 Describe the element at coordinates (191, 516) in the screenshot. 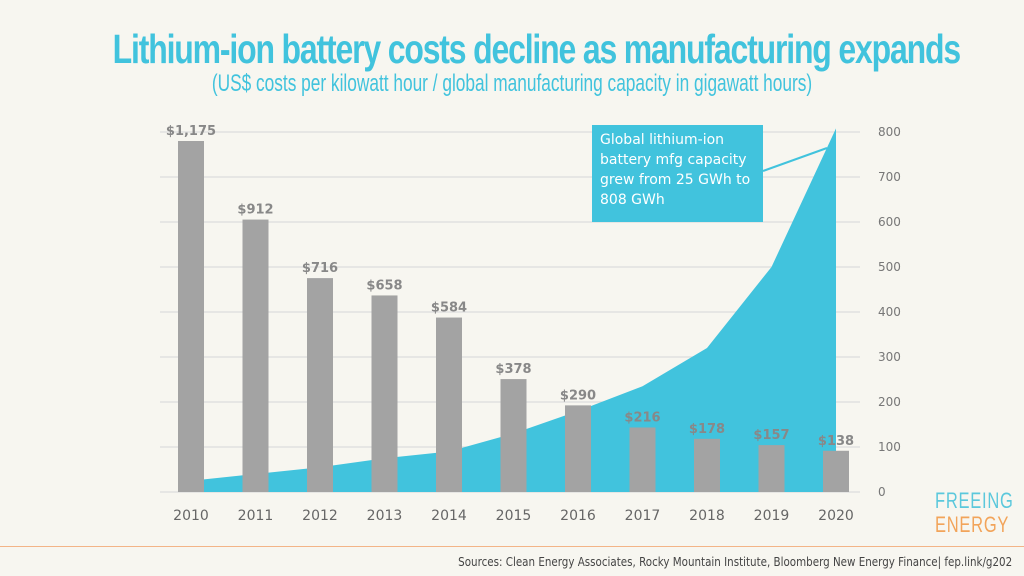

I see `x-axis-tick-label: 2010` at that location.